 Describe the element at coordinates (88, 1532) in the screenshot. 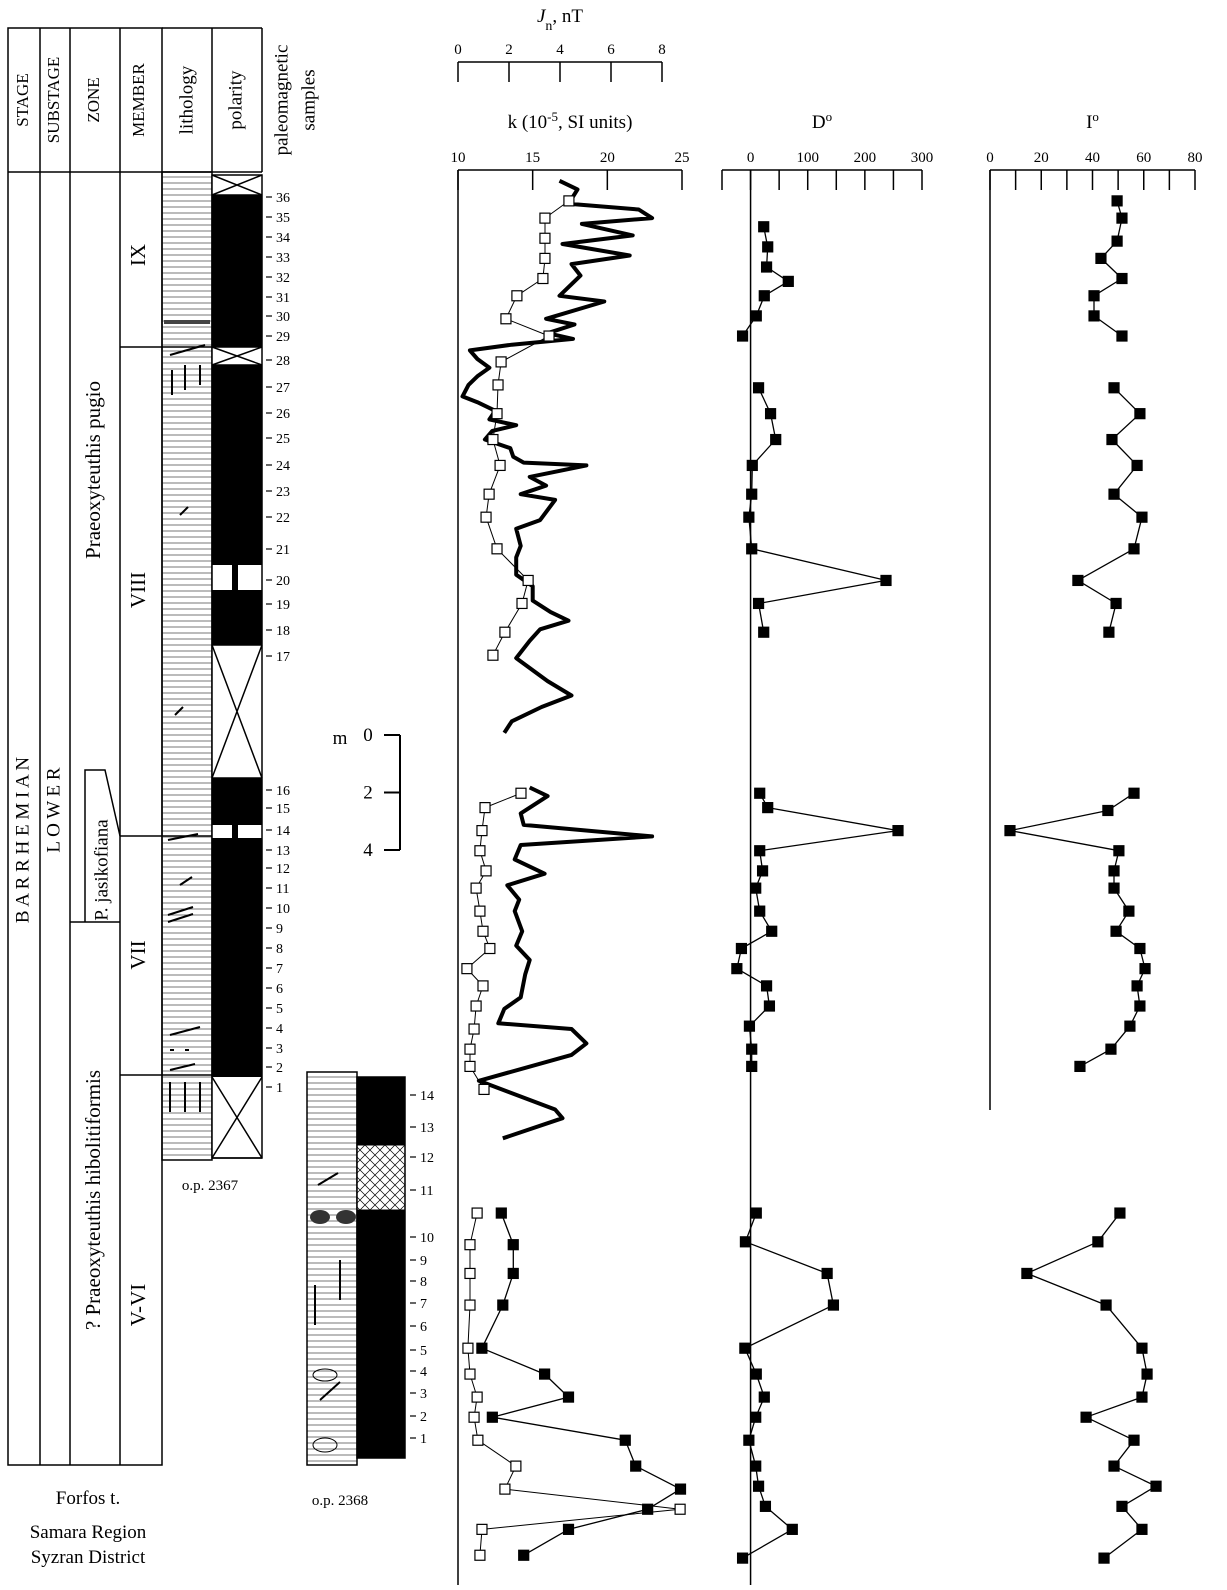

I see `location: Samara Region` at that location.